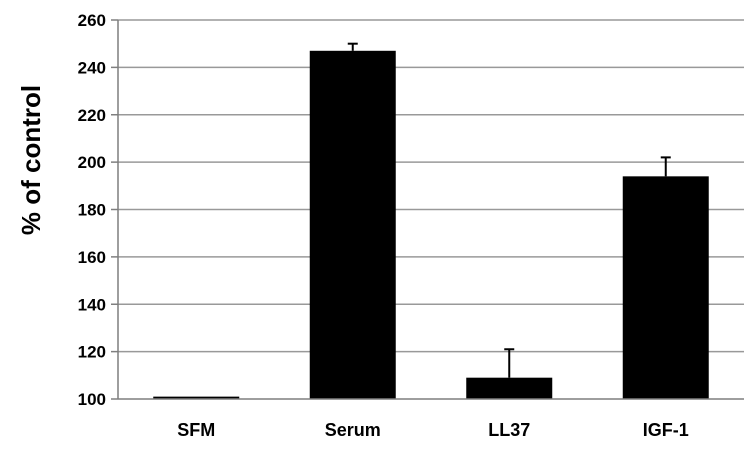  I want to click on x-category-label: SFM, so click(196, 430).